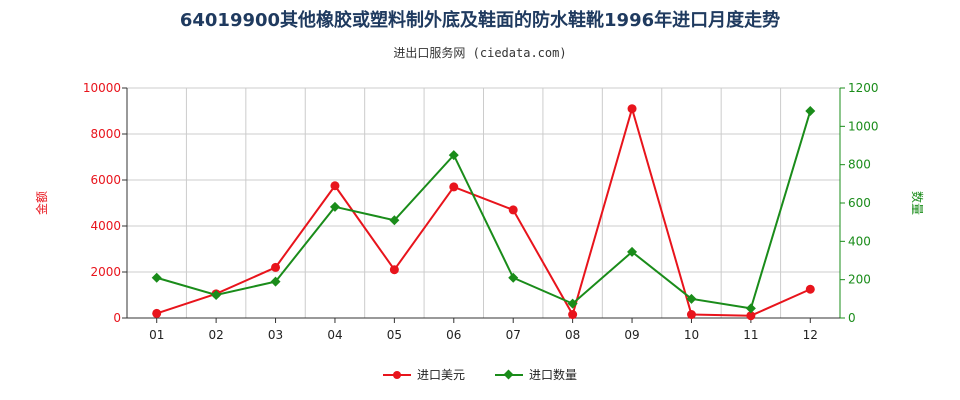  What do you see at coordinates (105, 272) in the screenshot?
I see `y-left-tick-label: 2000` at bounding box center [105, 272].